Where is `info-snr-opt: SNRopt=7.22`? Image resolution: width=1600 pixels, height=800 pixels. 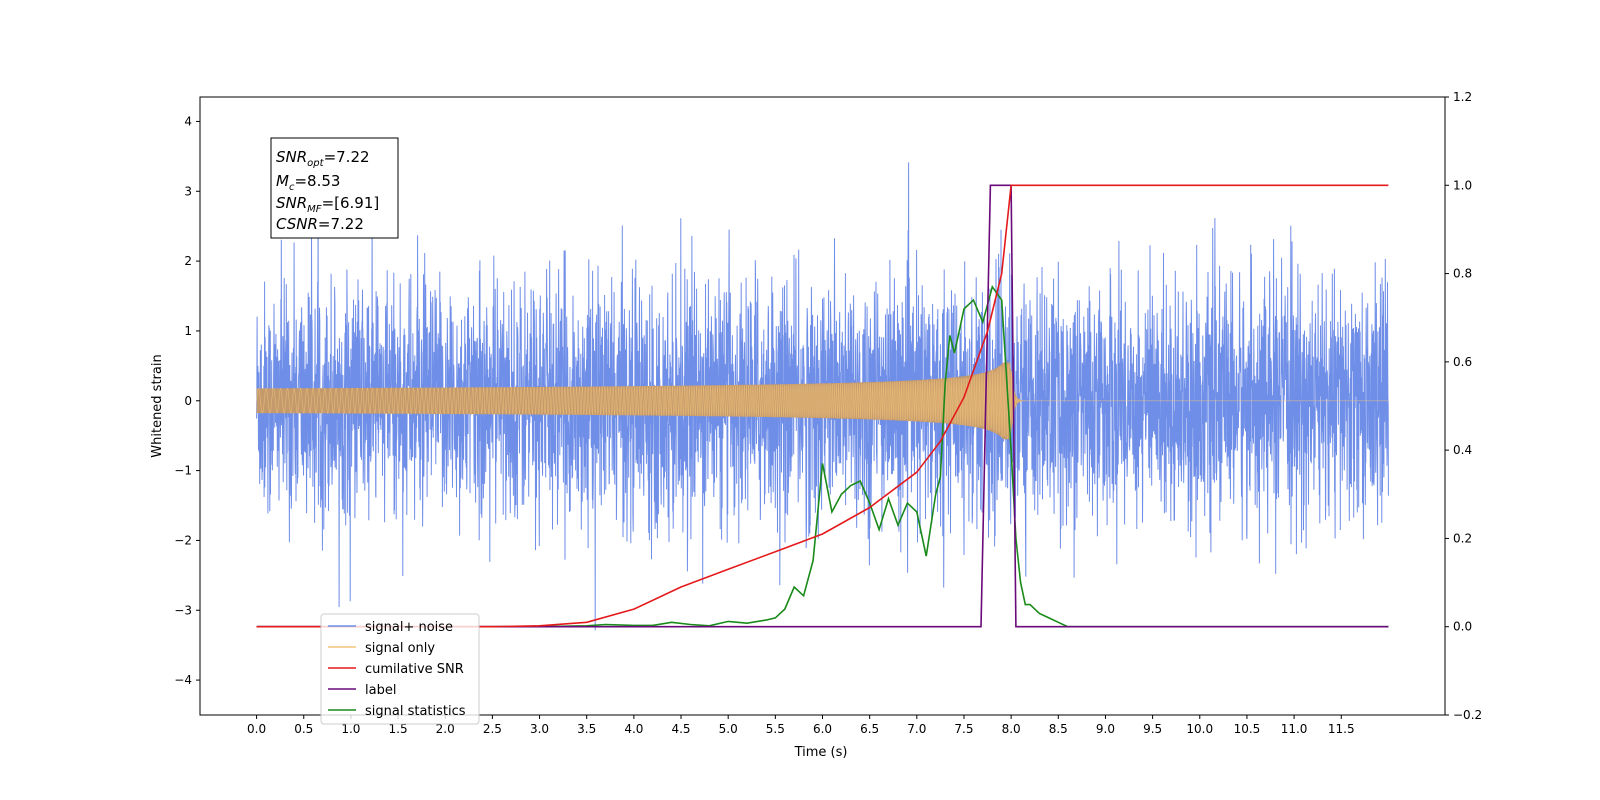
info-snr-opt: SNRopt=7.22 is located at coordinates (323, 158).